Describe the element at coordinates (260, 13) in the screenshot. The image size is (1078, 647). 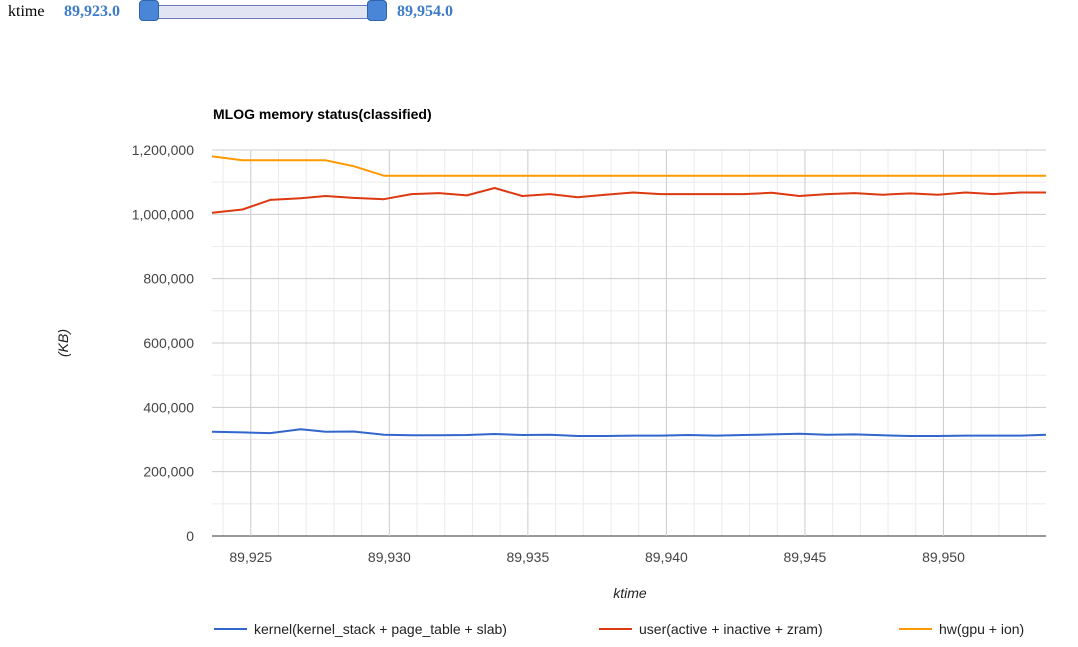
I see `range-filter: ktime 89,923.0 89,954.0` at that location.